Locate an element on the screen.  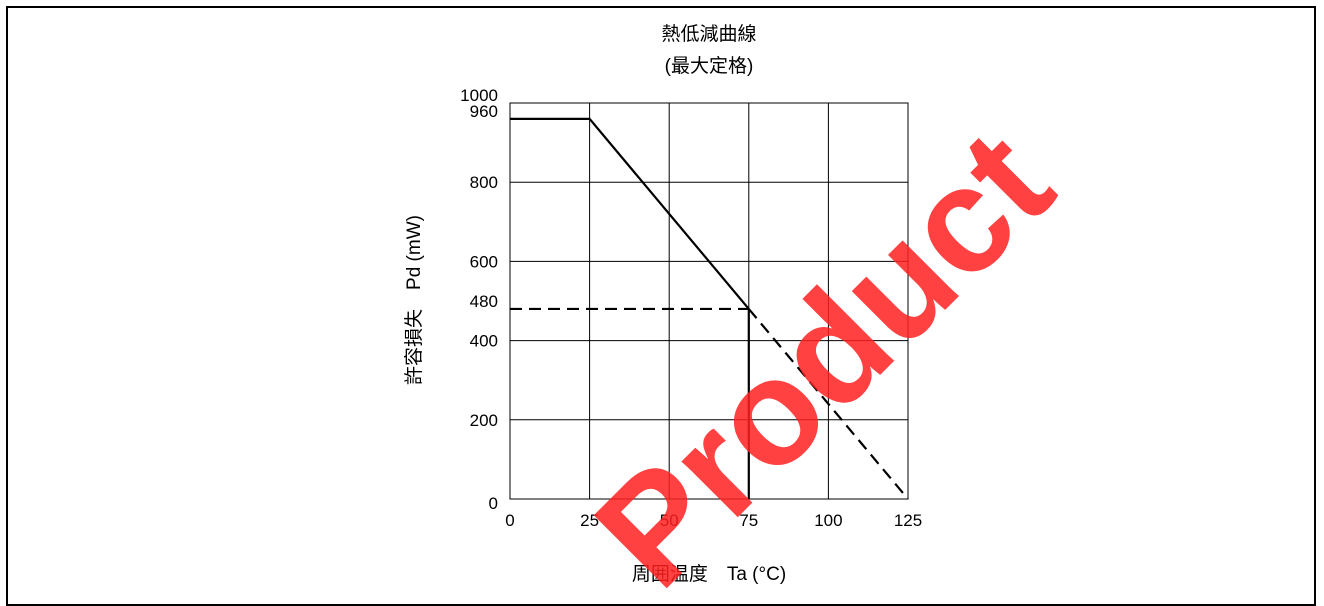
x-tick-label: 100 is located at coordinates (828, 520).